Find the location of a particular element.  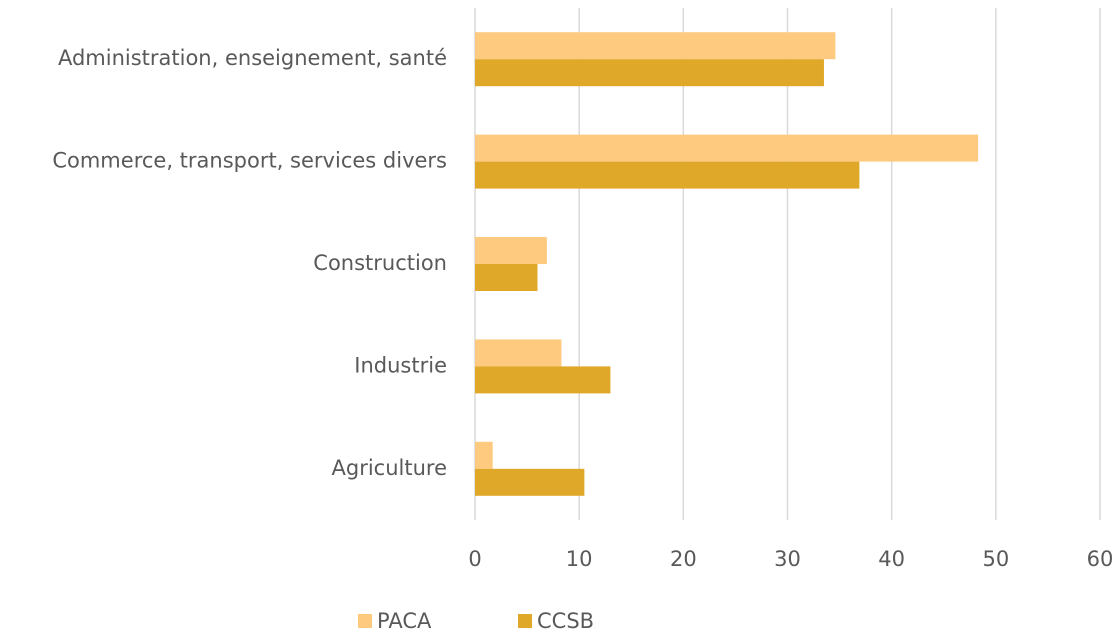

y-tick-label: Commerce, transport, services divers is located at coordinates (249, 161).